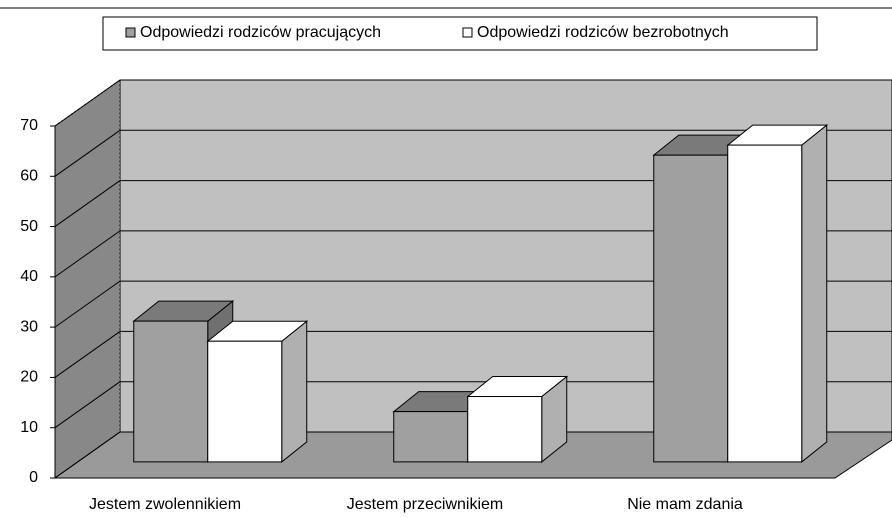 This screenshot has height=518, width=892. Describe the element at coordinates (685, 504) in the screenshot. I see `x-tick-label: Nie mam zdania` at that location.